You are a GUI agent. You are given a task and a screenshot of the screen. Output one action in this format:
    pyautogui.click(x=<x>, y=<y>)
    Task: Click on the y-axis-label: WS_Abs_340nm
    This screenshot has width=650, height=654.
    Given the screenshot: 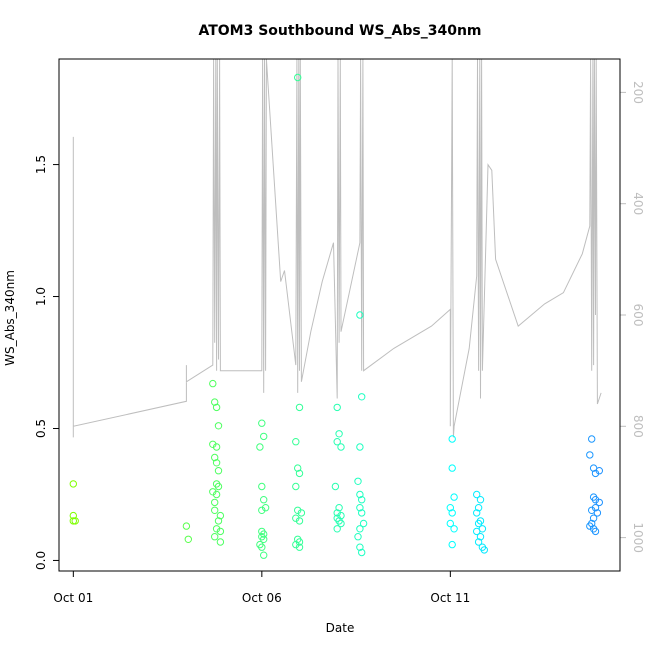 What is the action you would take?
    pyautogui.click(x=10, y=318)
    